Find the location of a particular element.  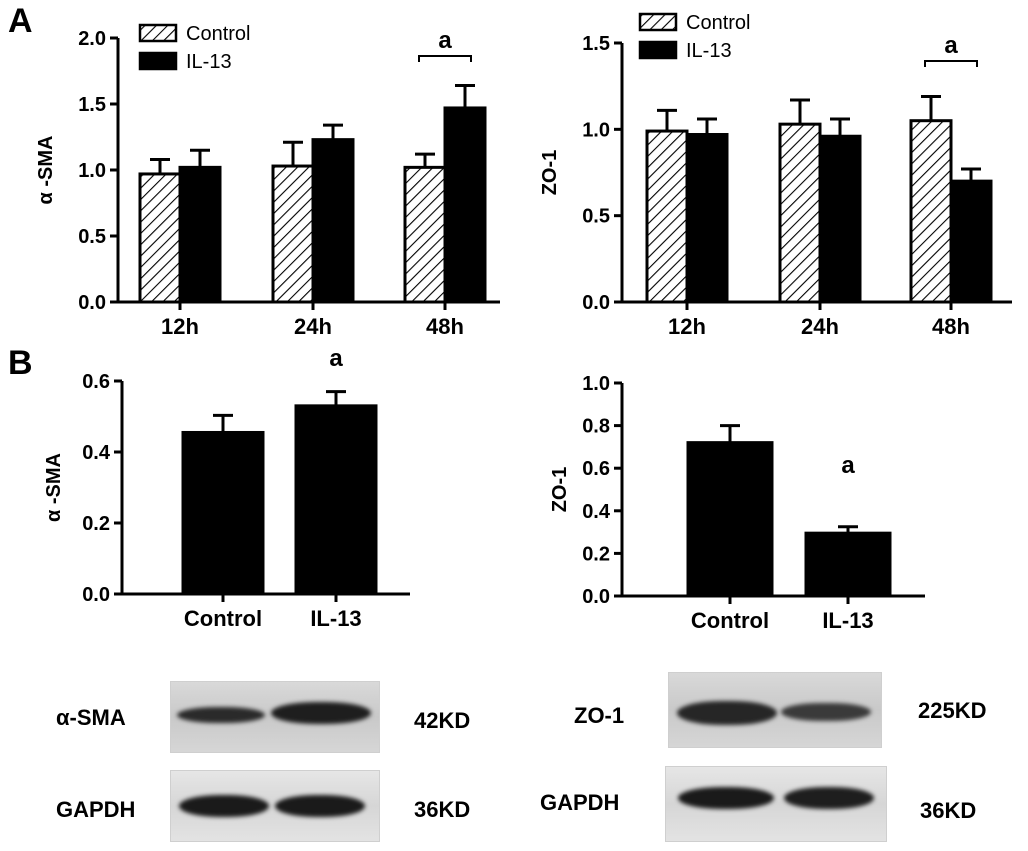

blot-right-protein-kd: 225KD is located at coordinates (952, 710).